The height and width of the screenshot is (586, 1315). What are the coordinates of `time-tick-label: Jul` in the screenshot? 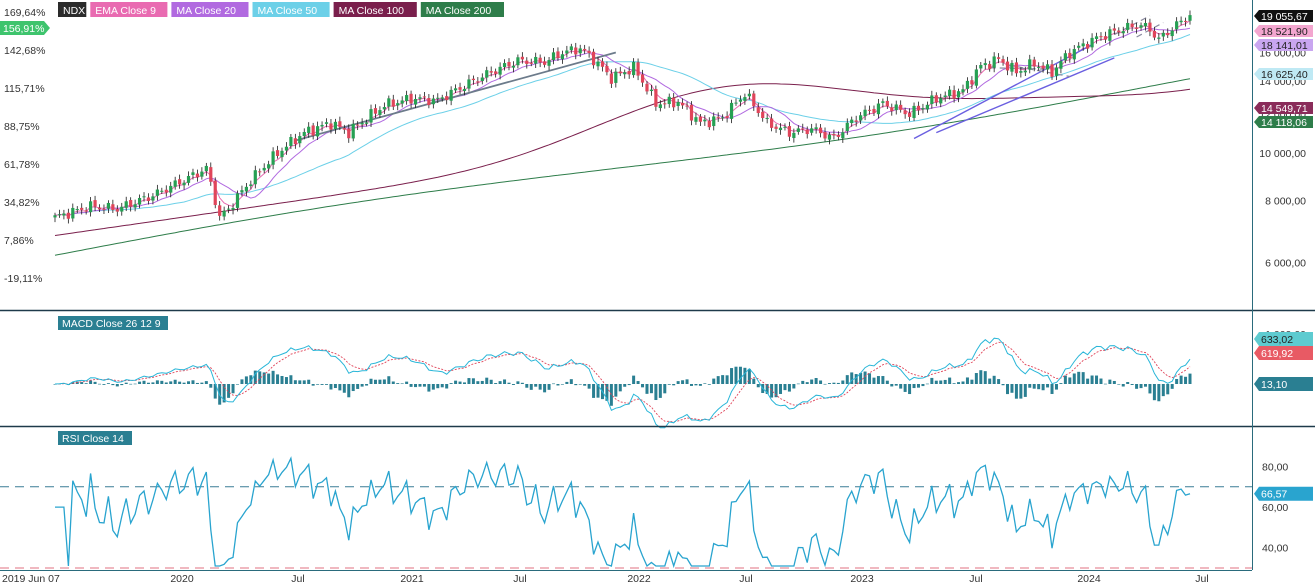 It's located at (975, 579).